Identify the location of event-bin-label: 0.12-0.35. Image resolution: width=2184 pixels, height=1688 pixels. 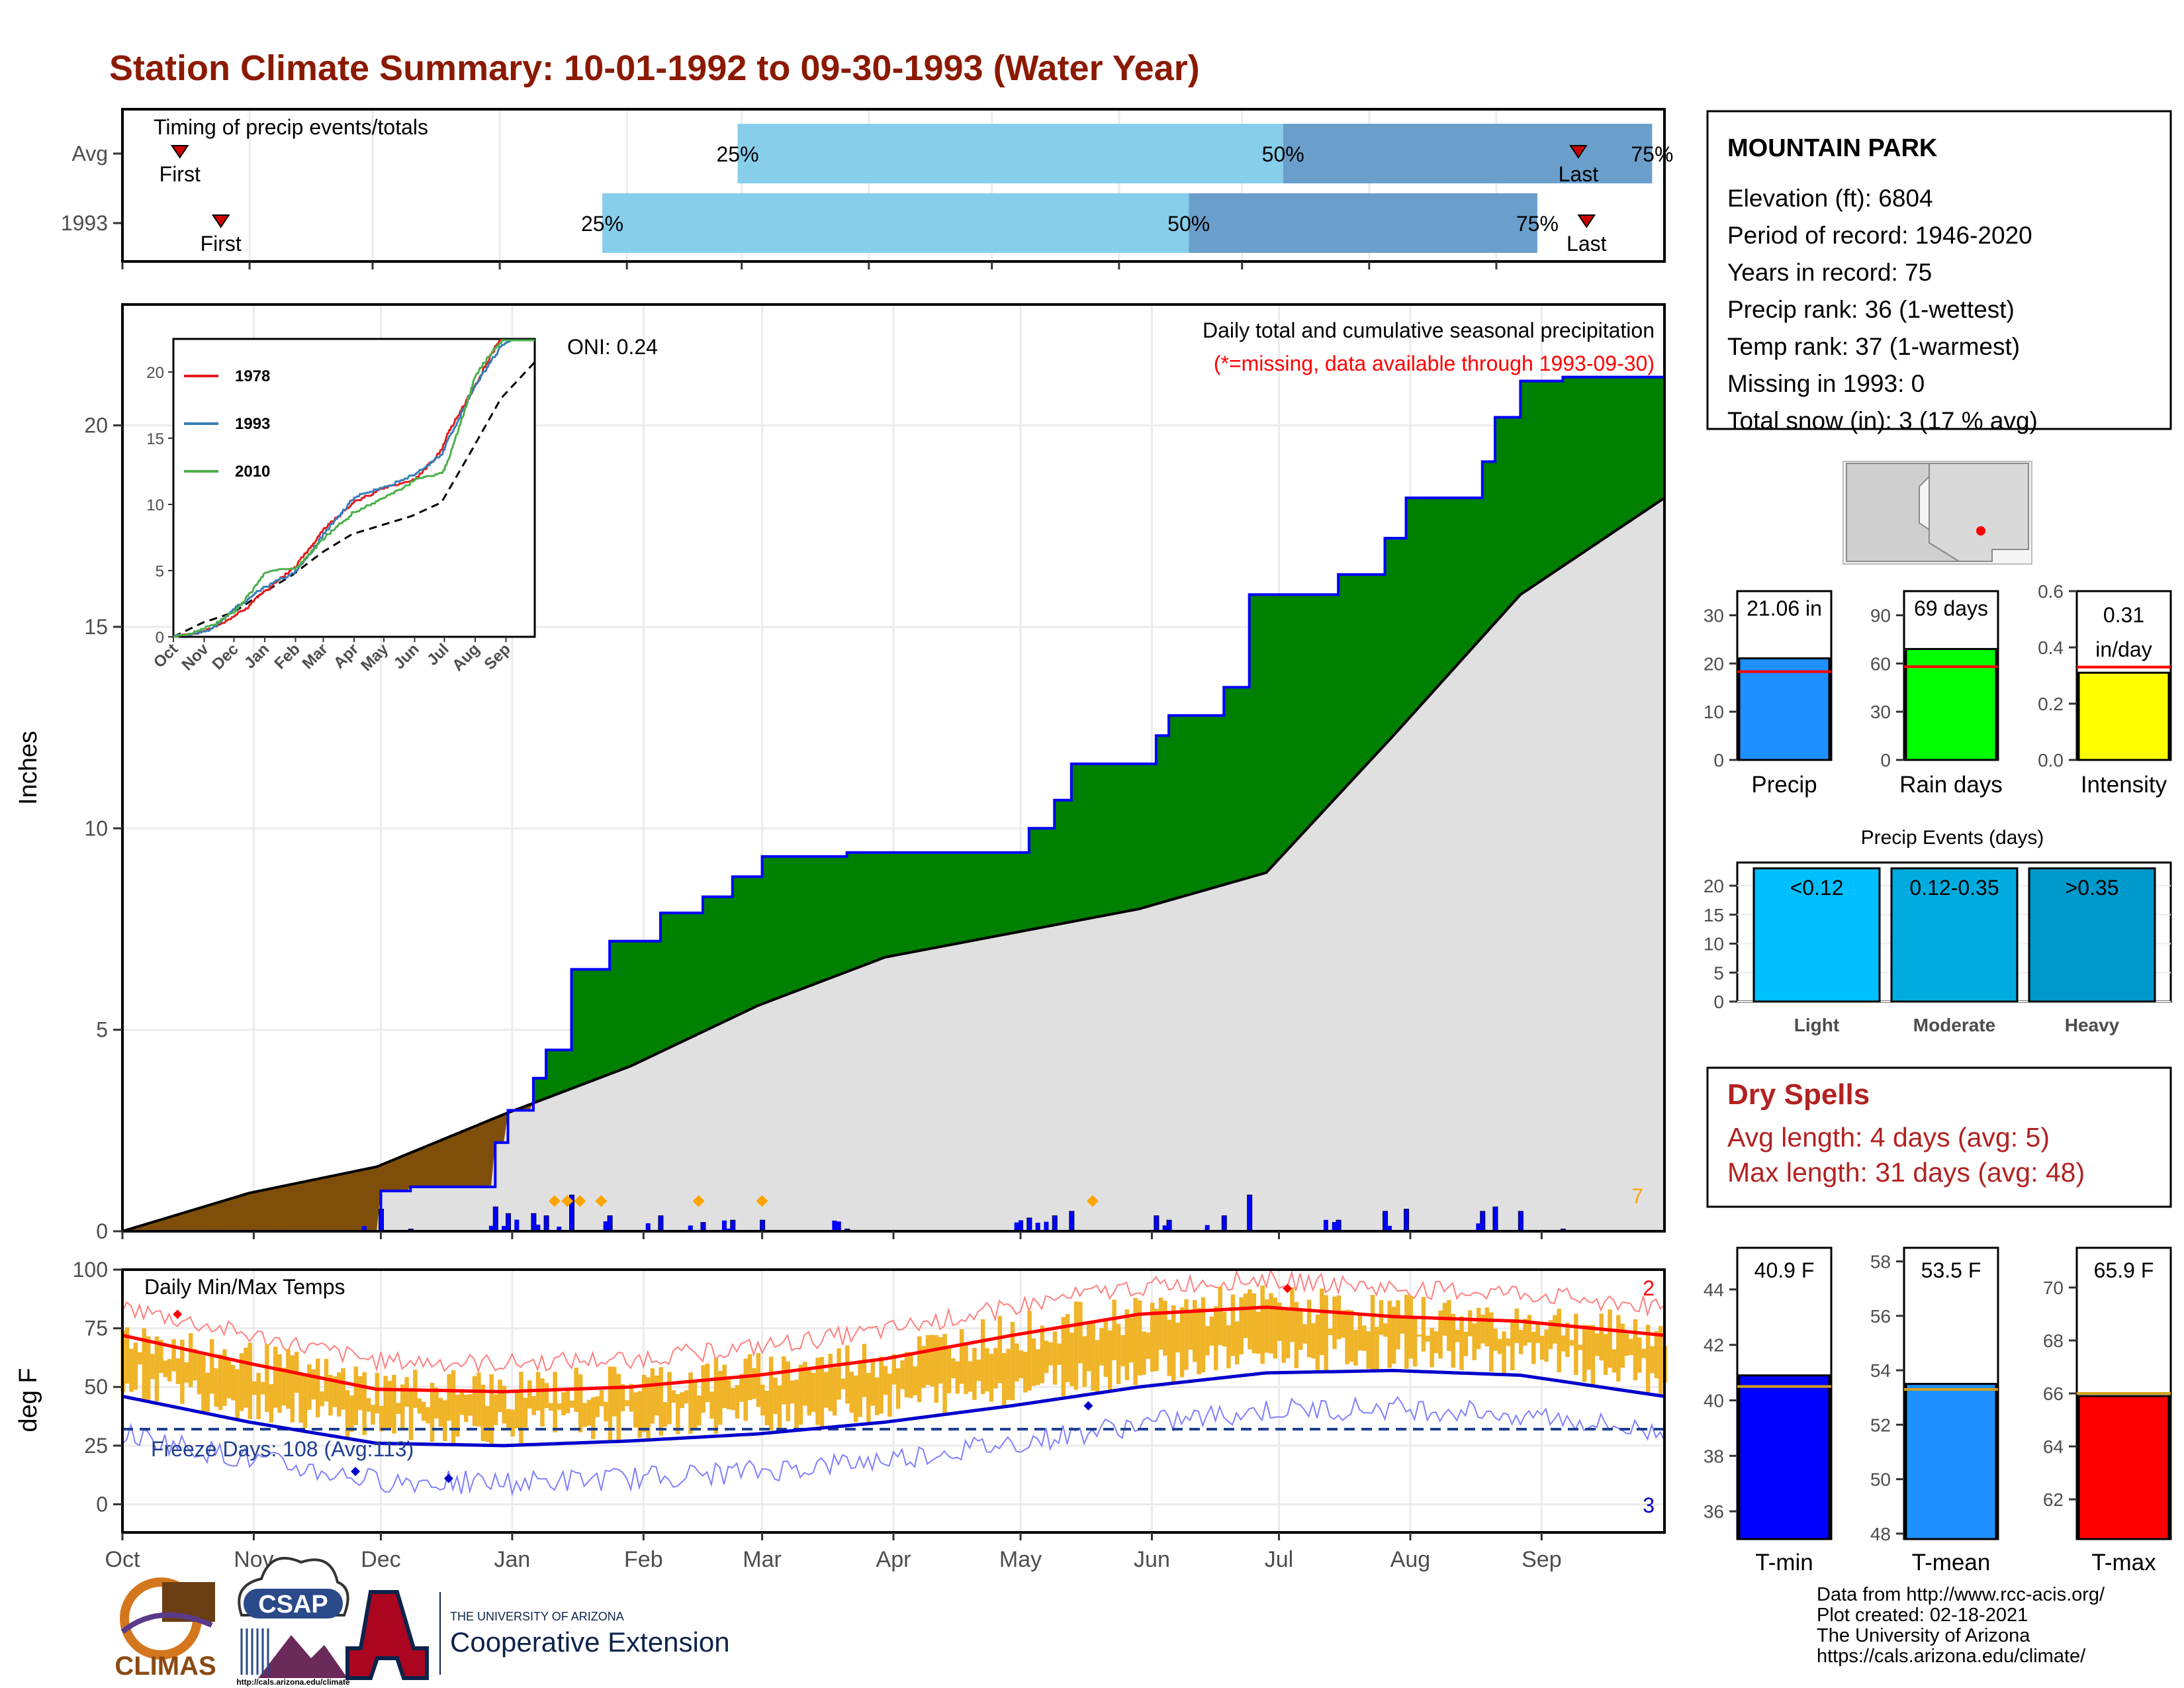
(1954, 888).